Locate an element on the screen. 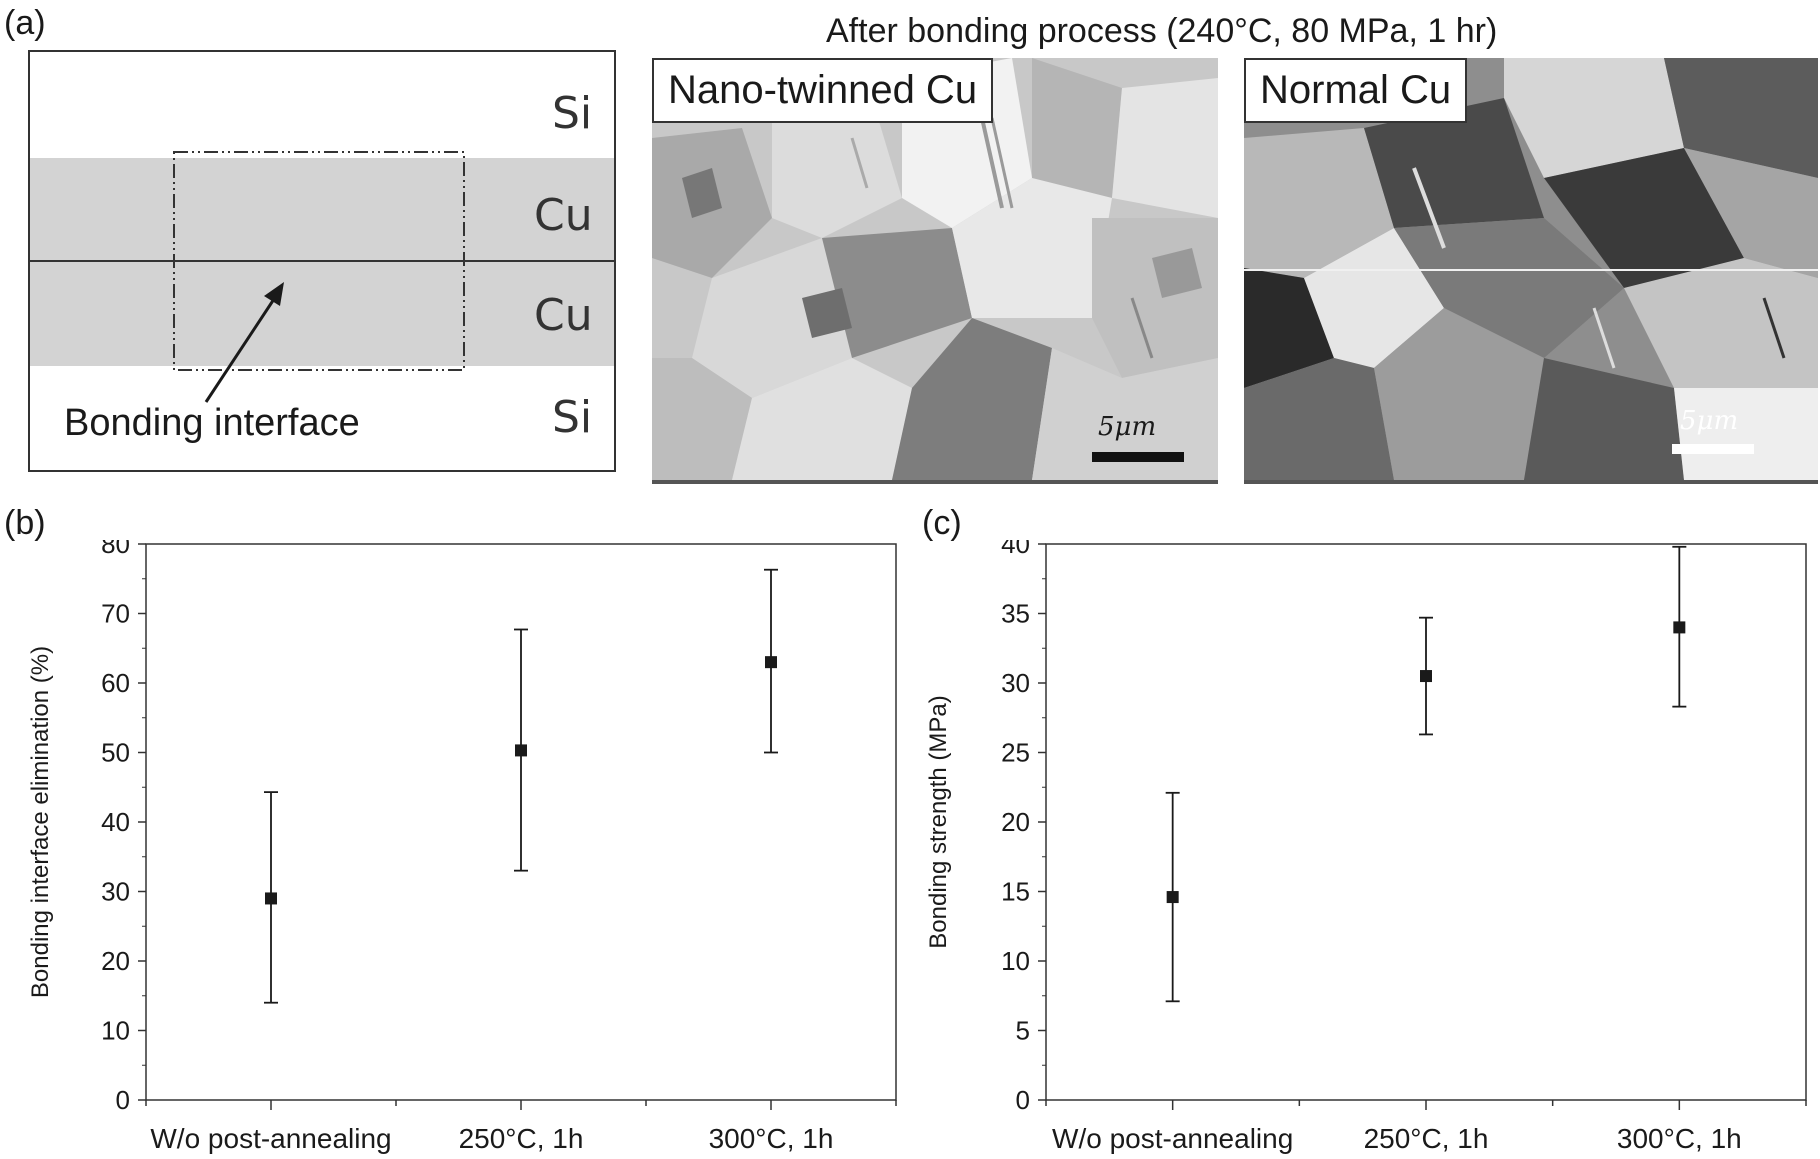  nano-twinned-label: Nano-twinned Cu is located at coordinates (823, 90).